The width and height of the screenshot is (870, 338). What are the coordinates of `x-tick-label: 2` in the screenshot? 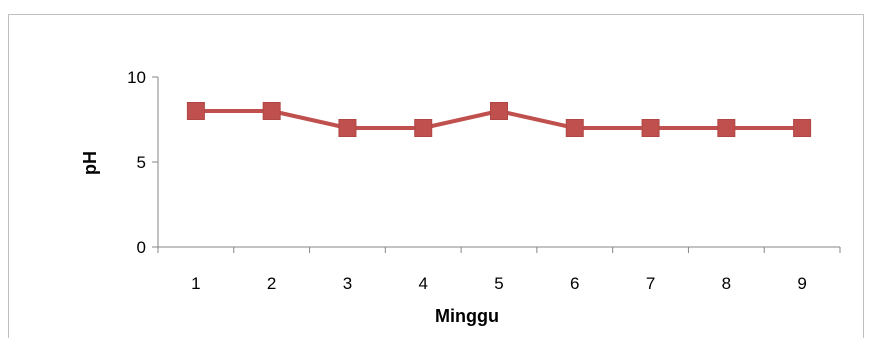 It's located at (271, 283).